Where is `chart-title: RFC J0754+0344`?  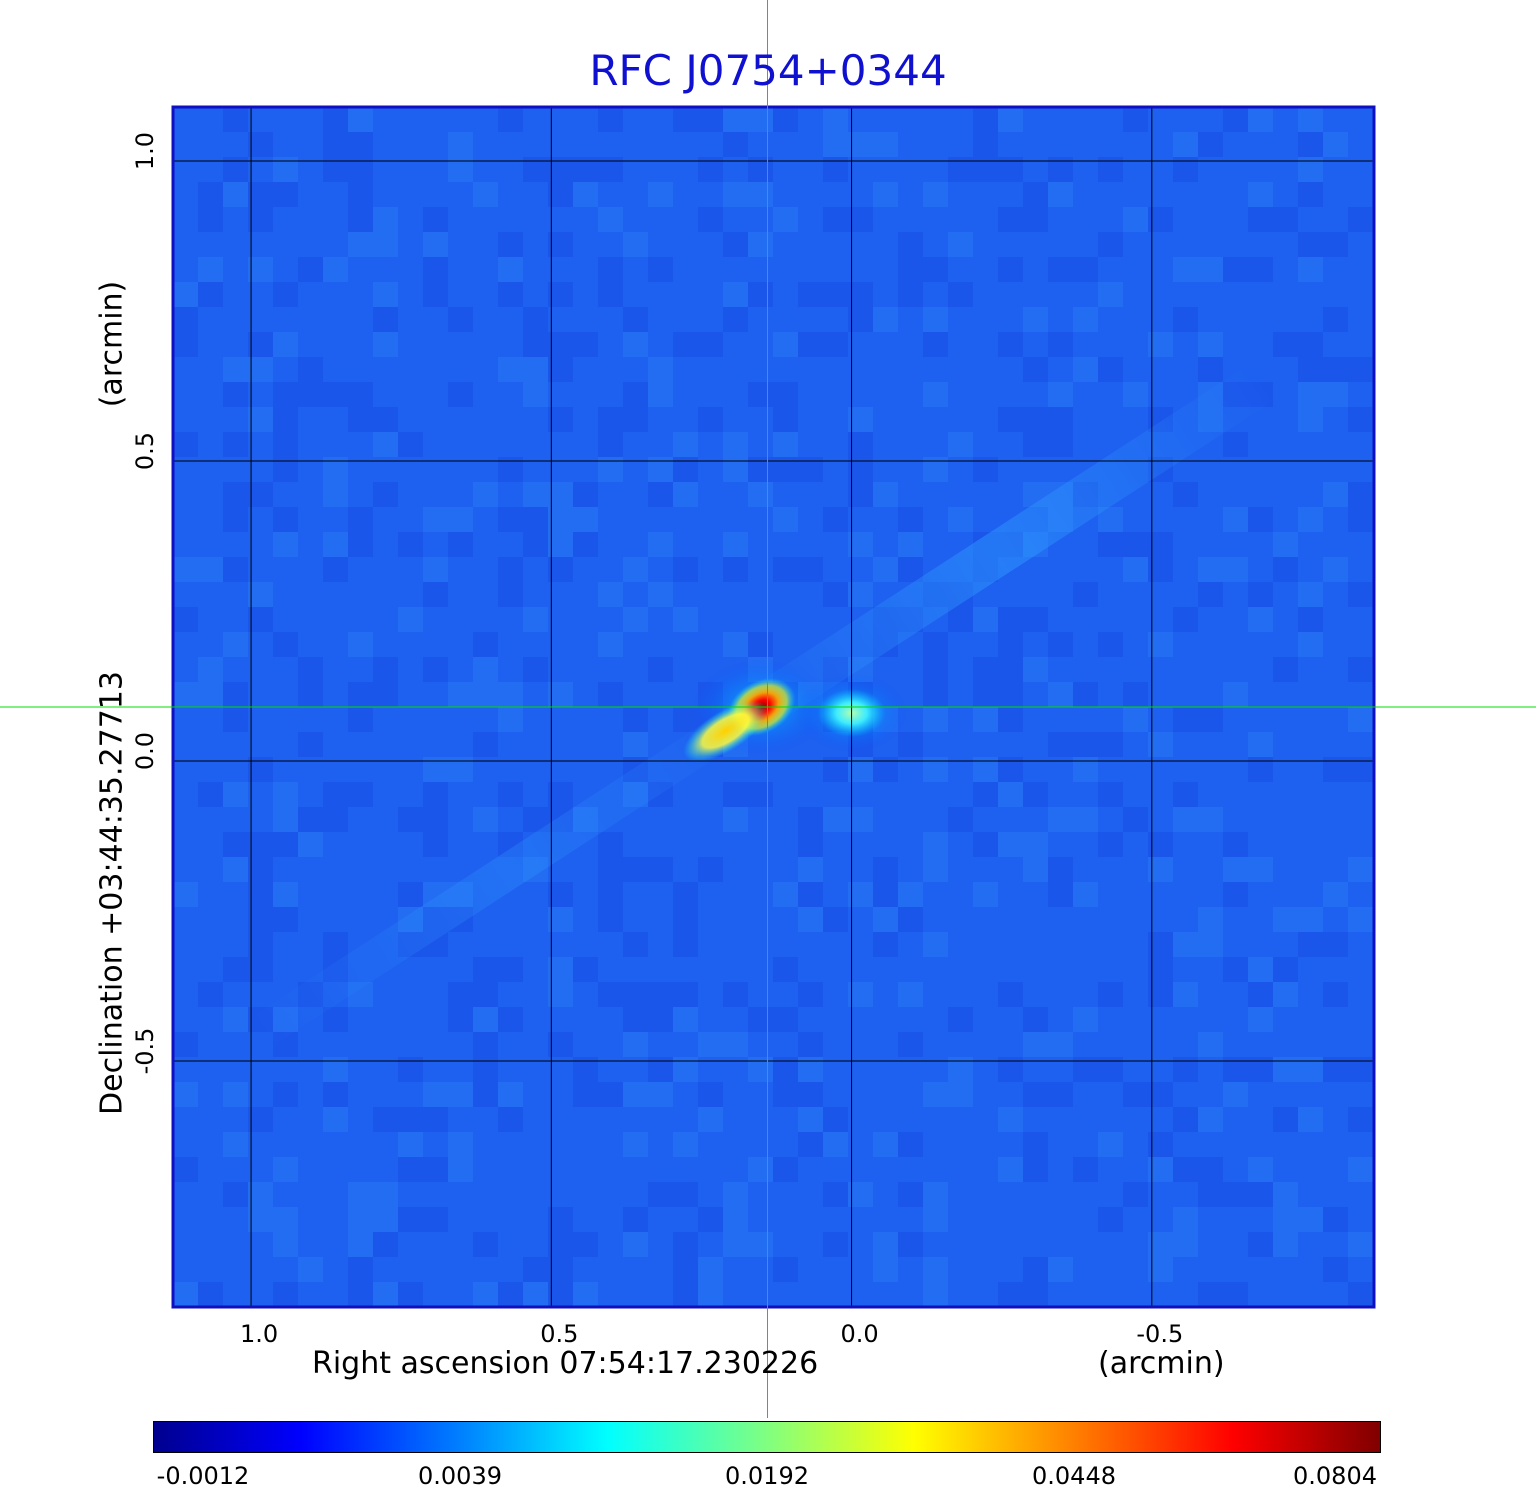
chart-title: RFC J0754+0344 is located at coordinates (768, 70).